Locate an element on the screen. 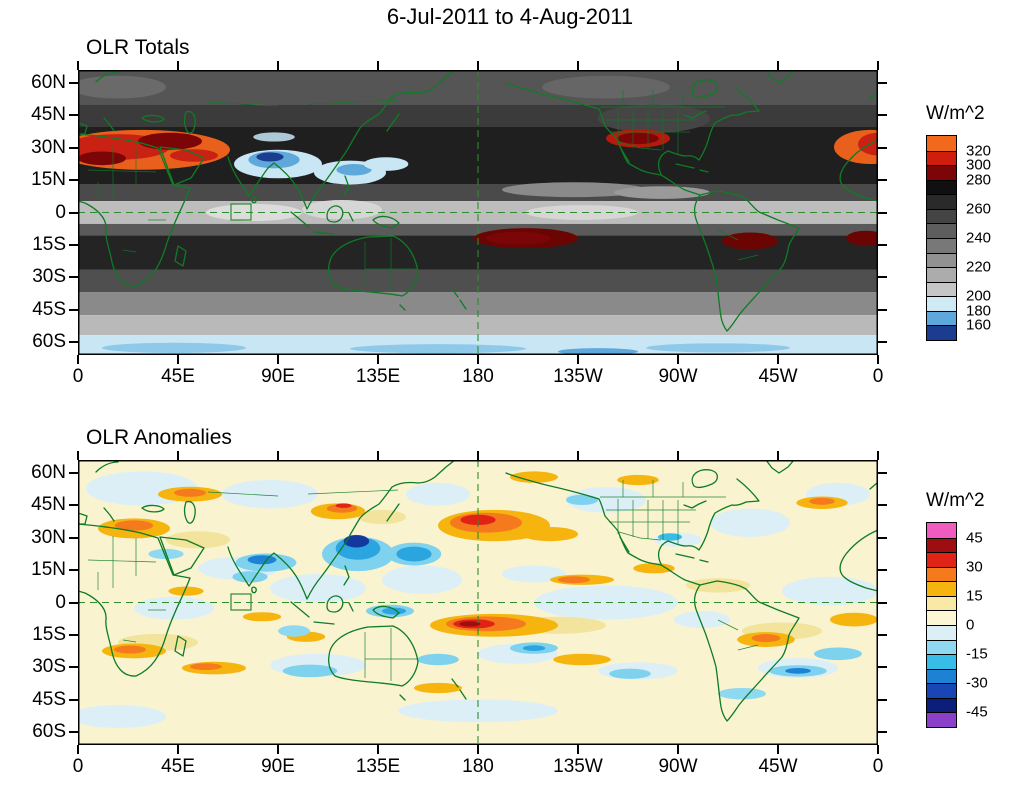 This screenshot has height=788, width=1027. colorbar-tick-label: 220 is located at coordinates (979, 267).